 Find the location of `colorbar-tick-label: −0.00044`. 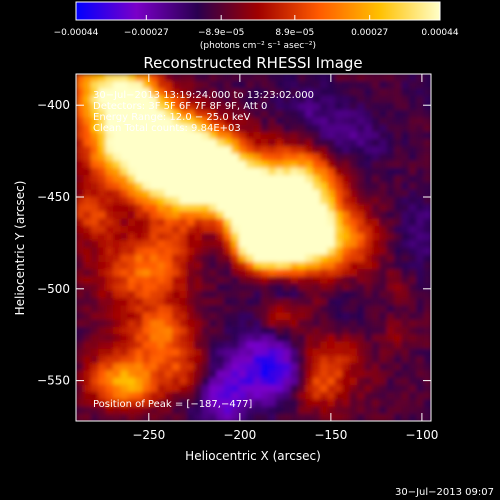

colorbar-tick-label: −0.00044 is located at coordinates (76, 33).